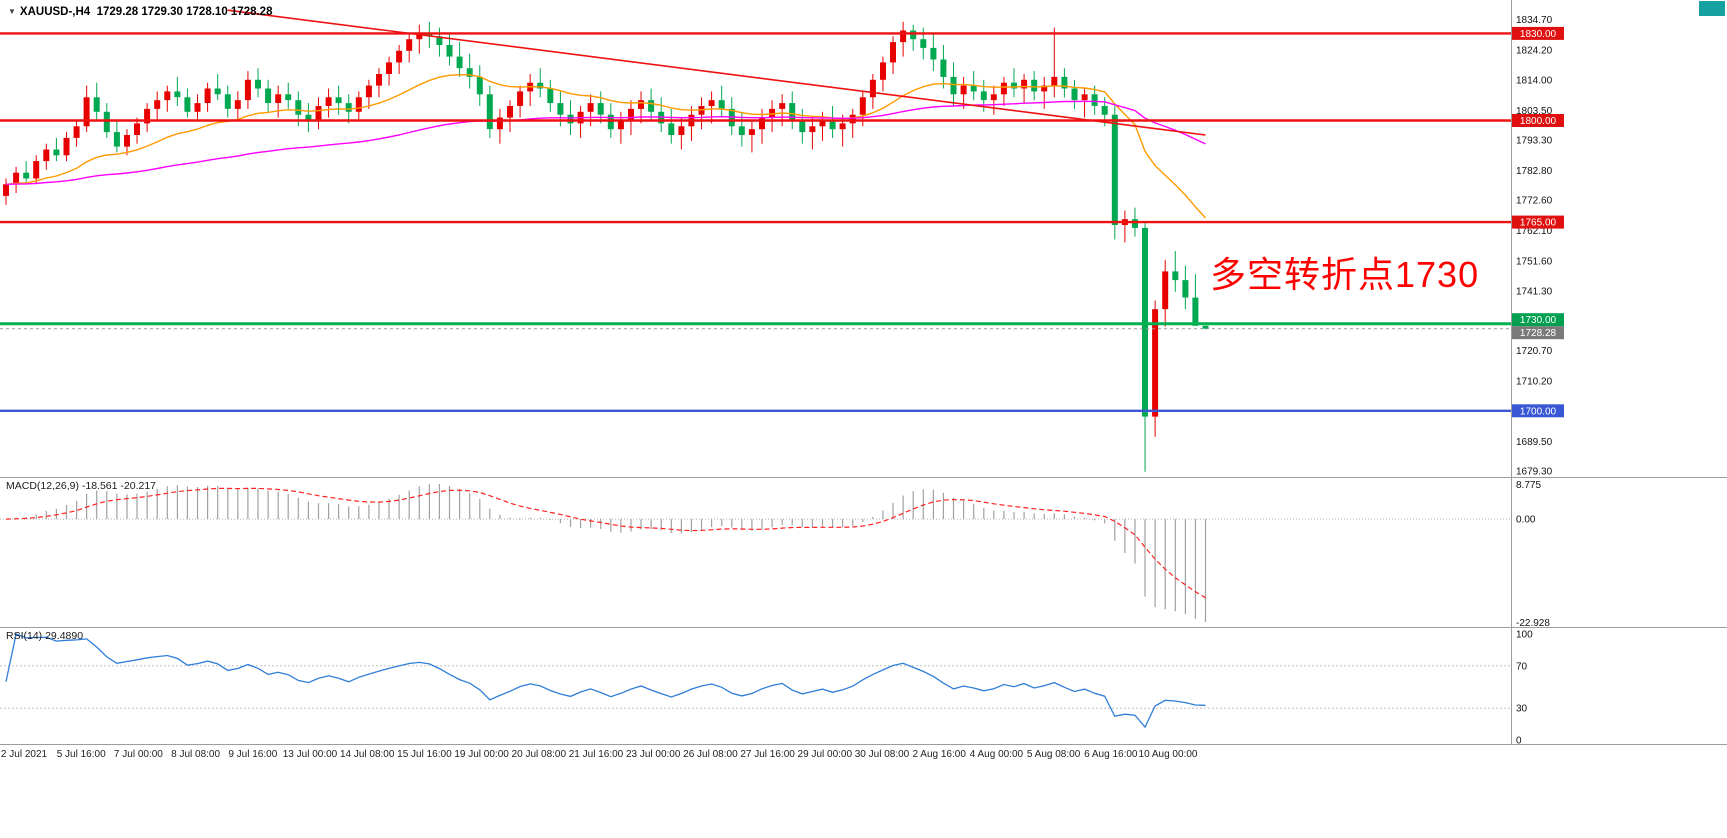 The image size is (1727, 838). Describe the element at coordinates (12, 11) in the screenshot. I see `bar-direction-icon: ▼` at that location.